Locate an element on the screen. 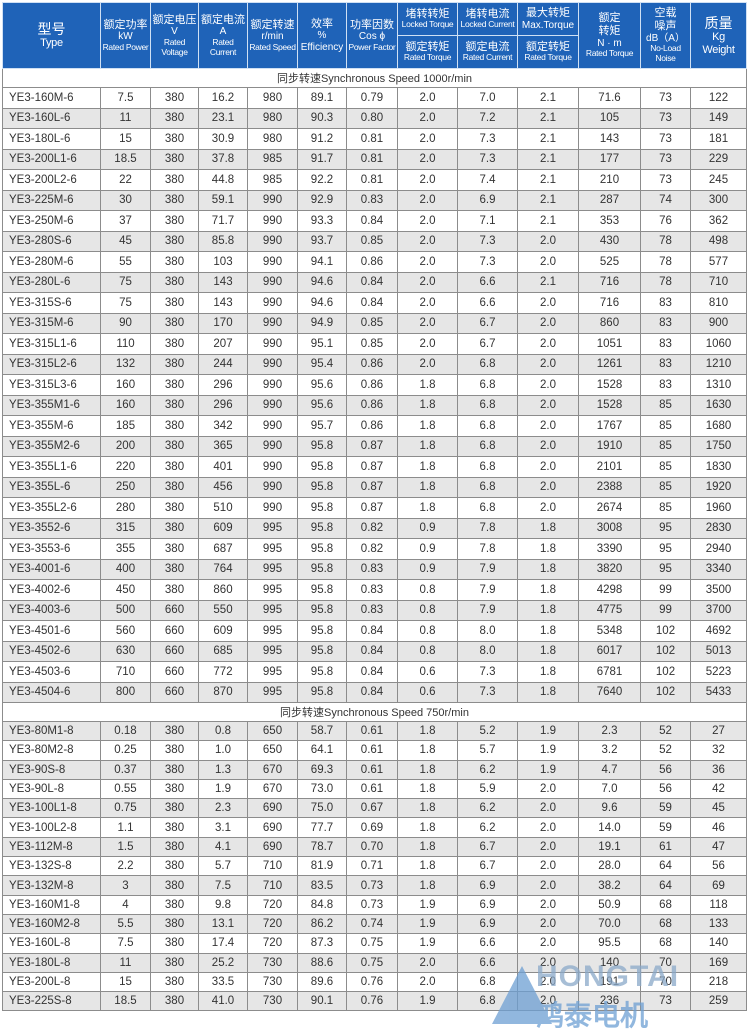  cell-value: 498 is located at coordinates (718, 241).